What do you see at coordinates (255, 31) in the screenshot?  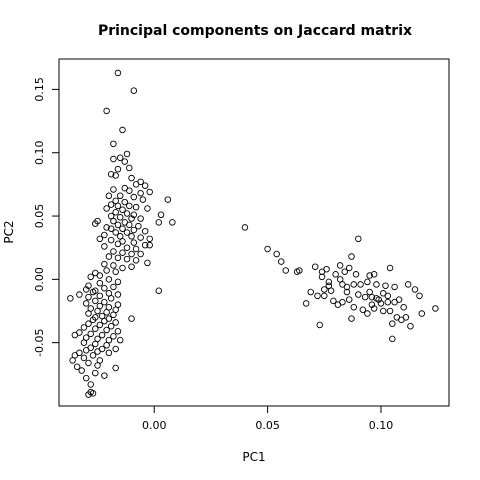 I see `chart-title: Principal components on Jaccard matrix` at bounding box center [255, 31].